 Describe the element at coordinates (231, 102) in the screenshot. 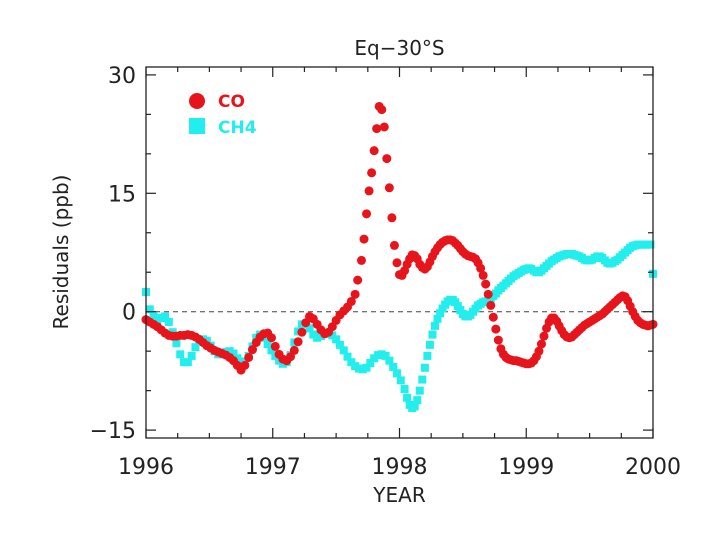

I see `legend-label-co: CO` at that location.